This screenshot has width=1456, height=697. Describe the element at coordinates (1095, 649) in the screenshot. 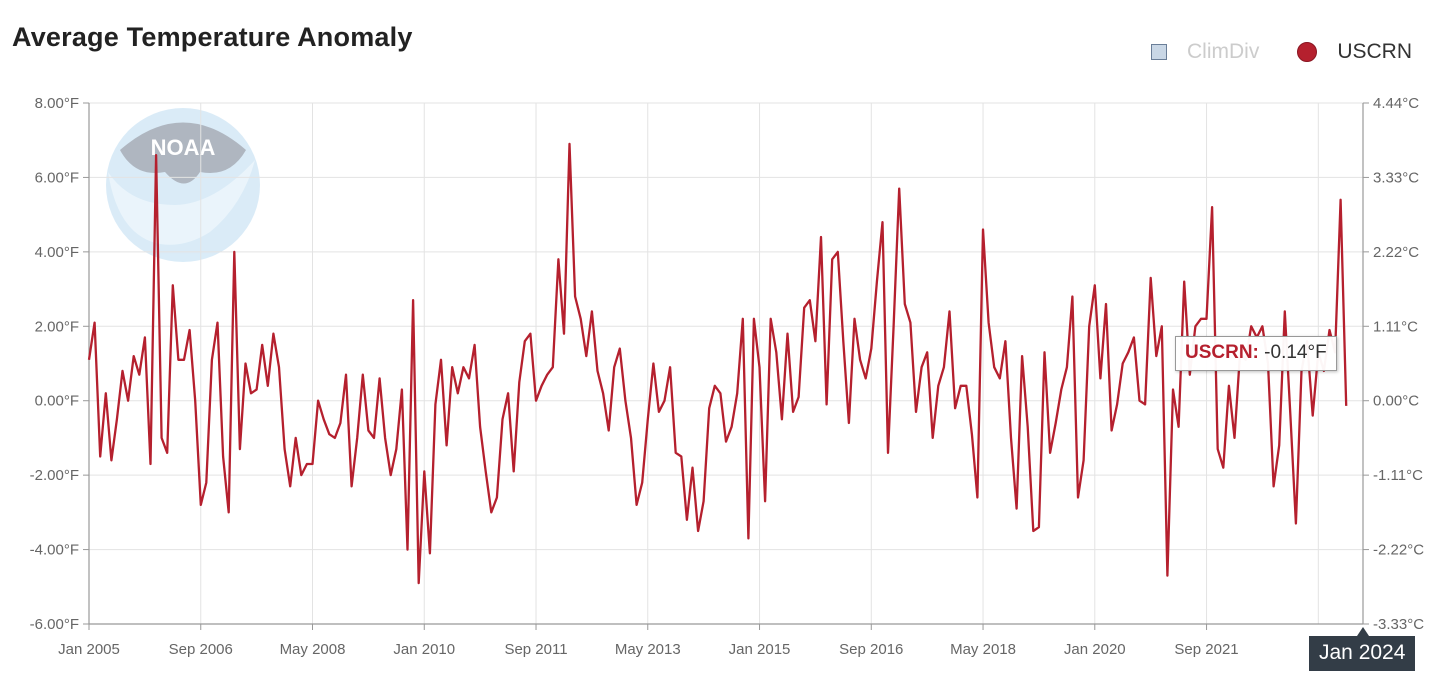

I see `x-tick-label: Jan 2020` at that location.